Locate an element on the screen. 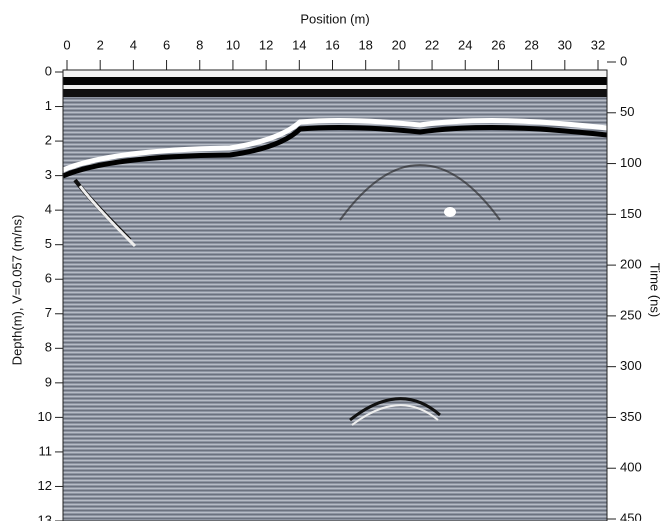 This screenshot has height=521, width=669. y-tick-label: 2 is located at coordinates (48, 140).